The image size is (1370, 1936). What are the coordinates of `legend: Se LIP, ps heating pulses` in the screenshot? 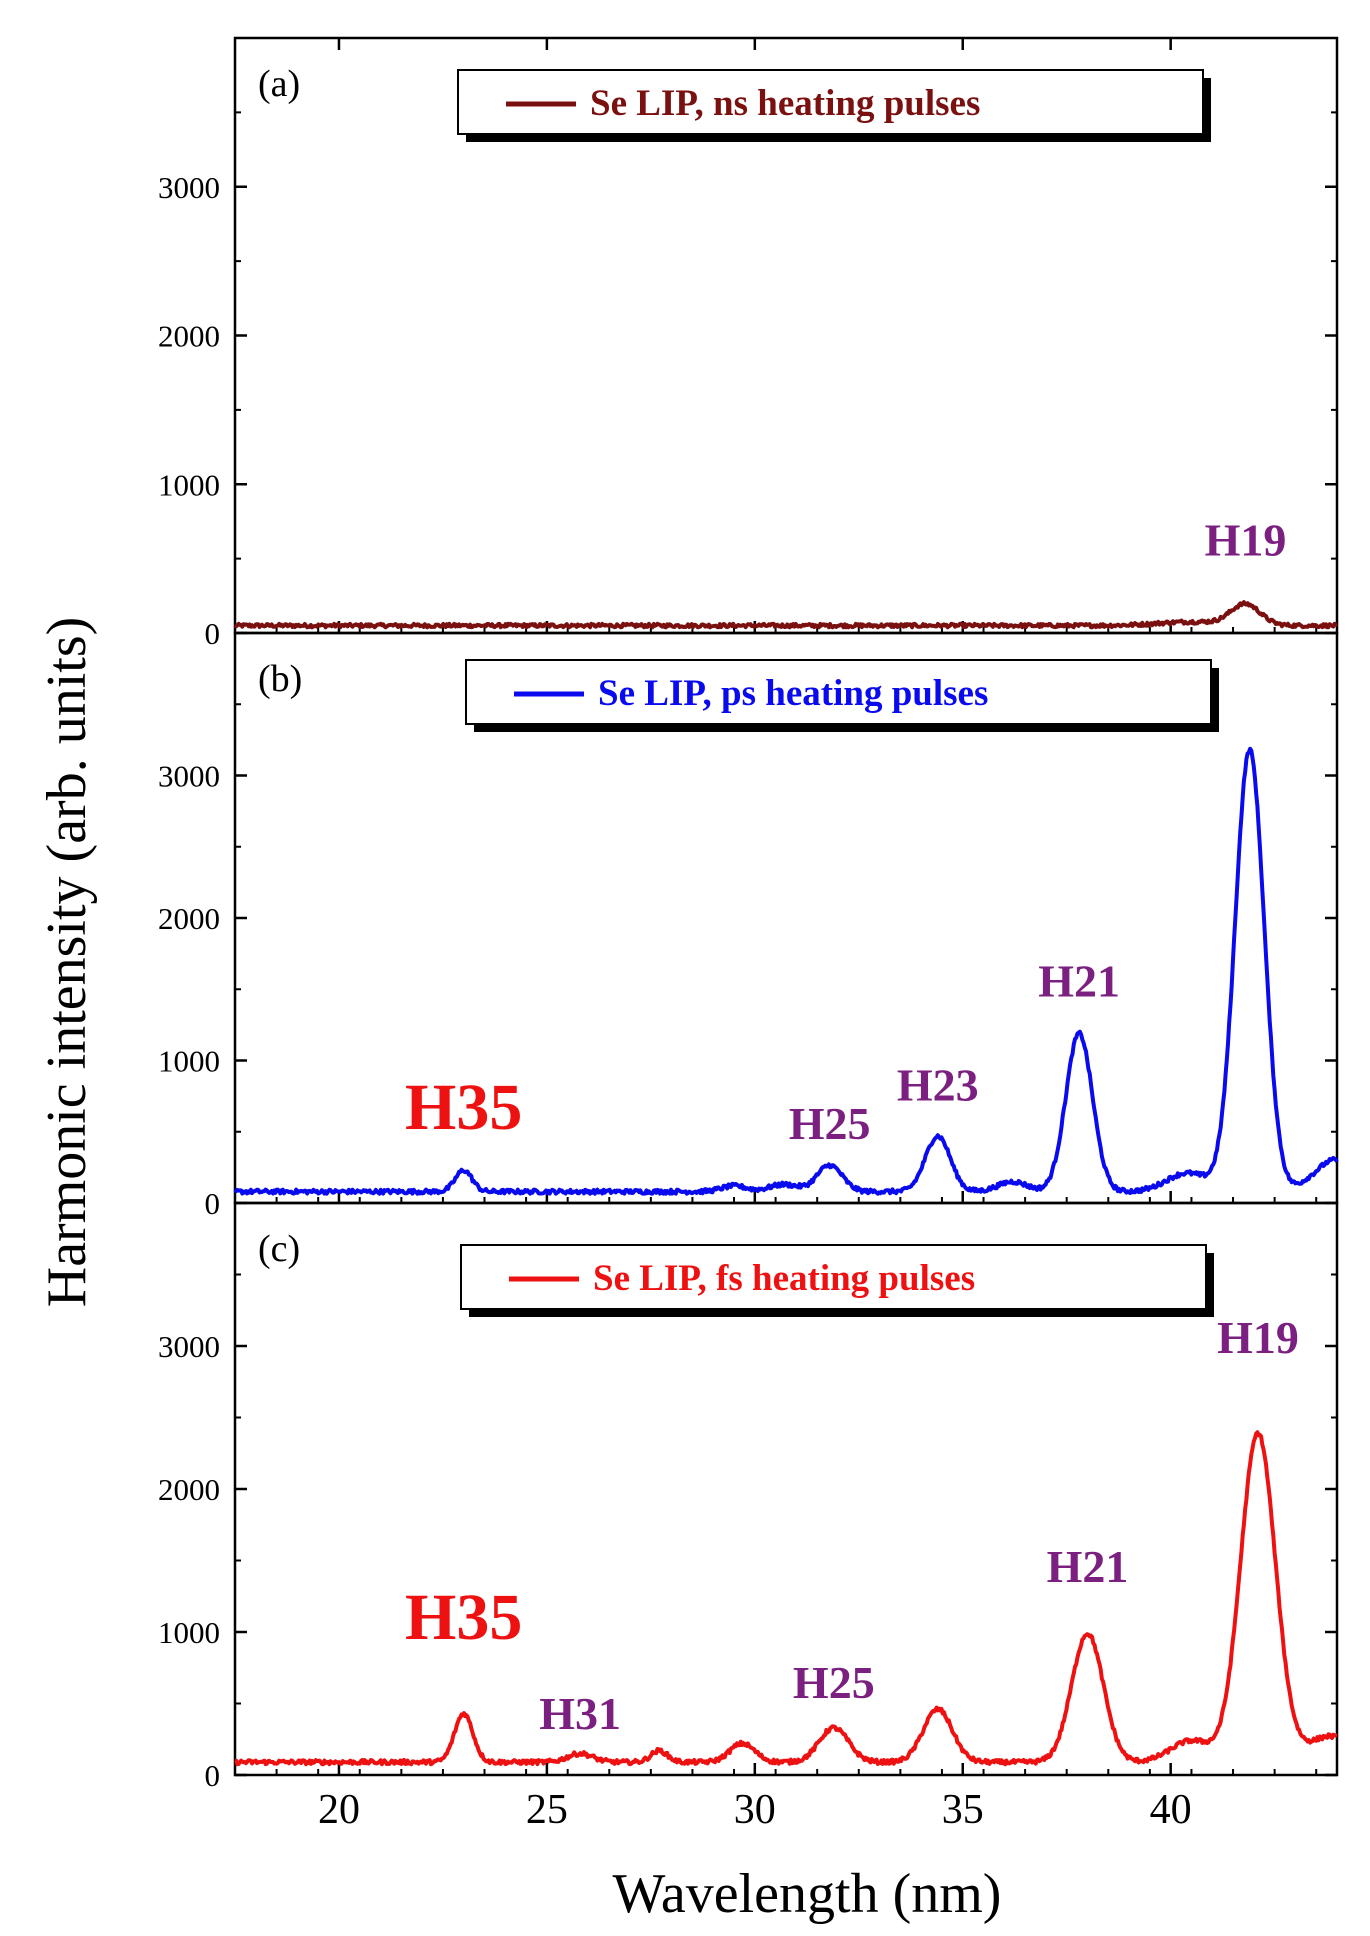 It's located at (842, 695).